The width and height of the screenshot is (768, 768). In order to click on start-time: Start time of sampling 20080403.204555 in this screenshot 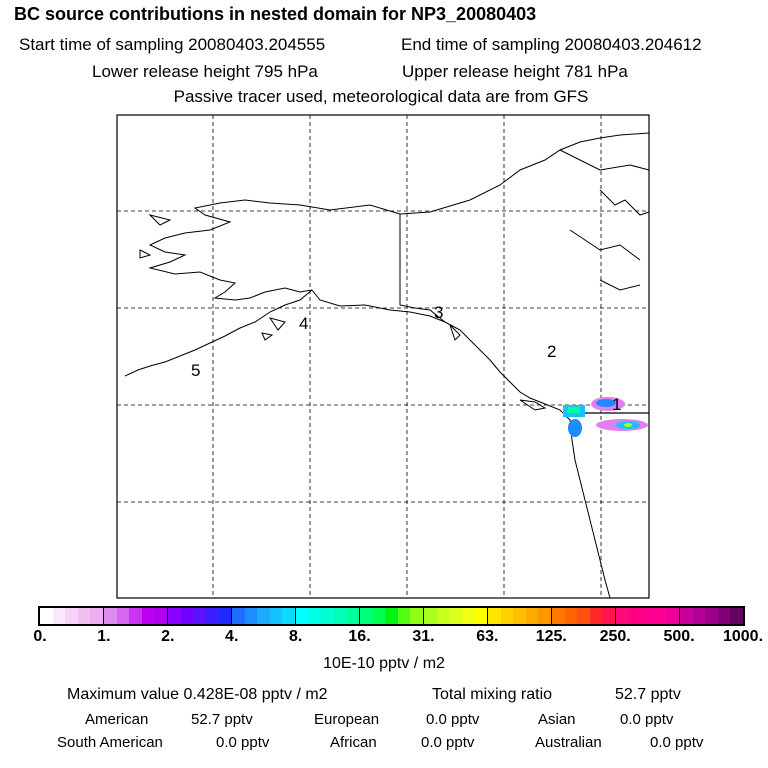, I will do `click(172, 44)`.